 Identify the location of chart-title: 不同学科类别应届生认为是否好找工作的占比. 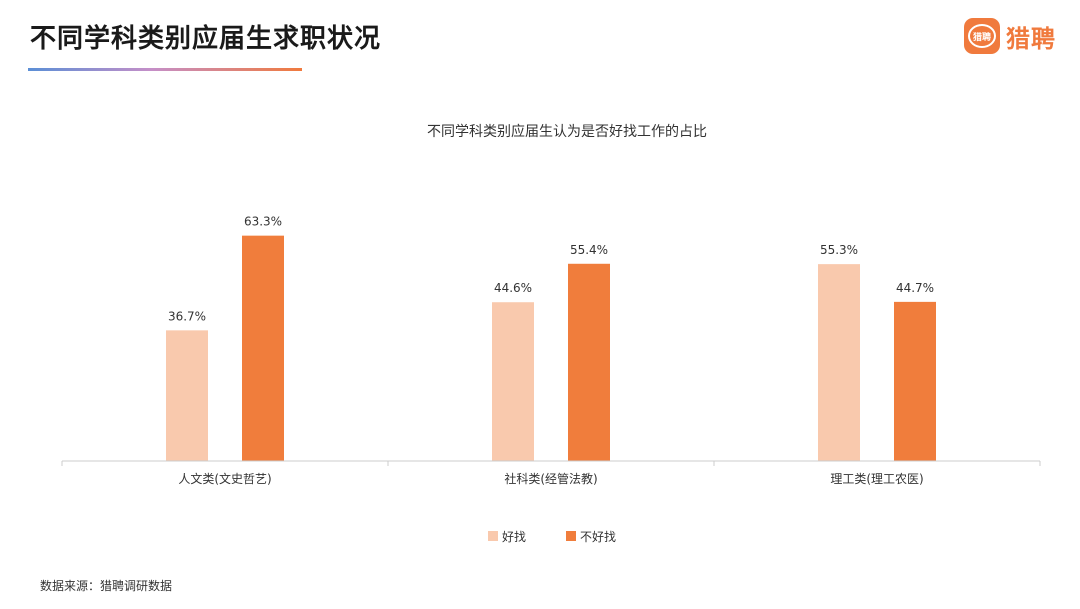
(567, 131).